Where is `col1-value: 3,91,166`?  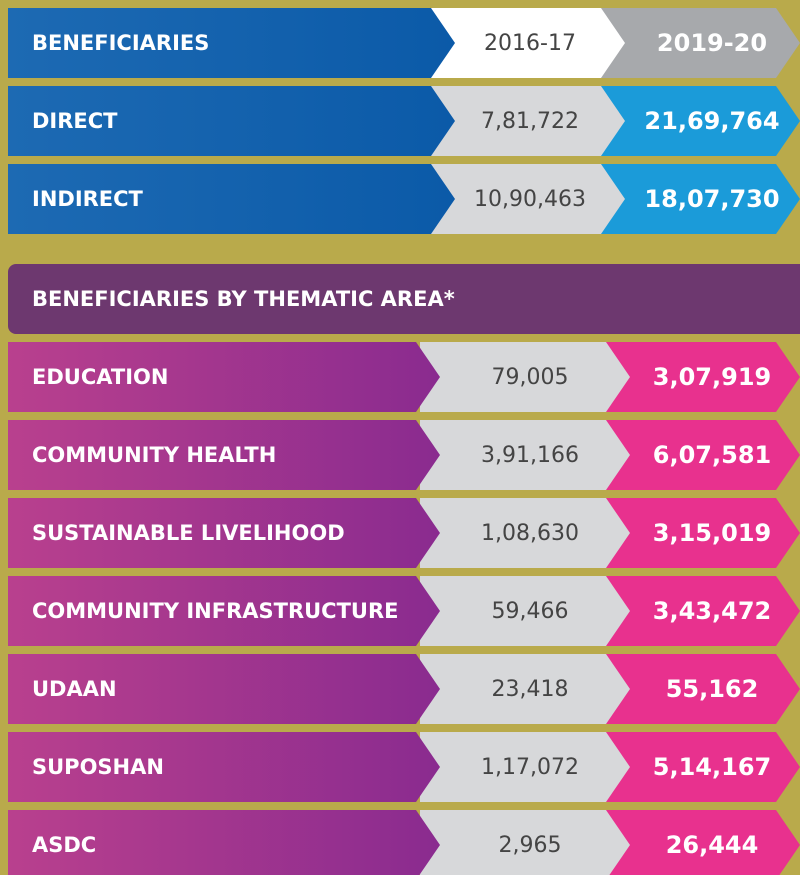
col1-value: 3,91,166 is located at coordinates (530, 455).